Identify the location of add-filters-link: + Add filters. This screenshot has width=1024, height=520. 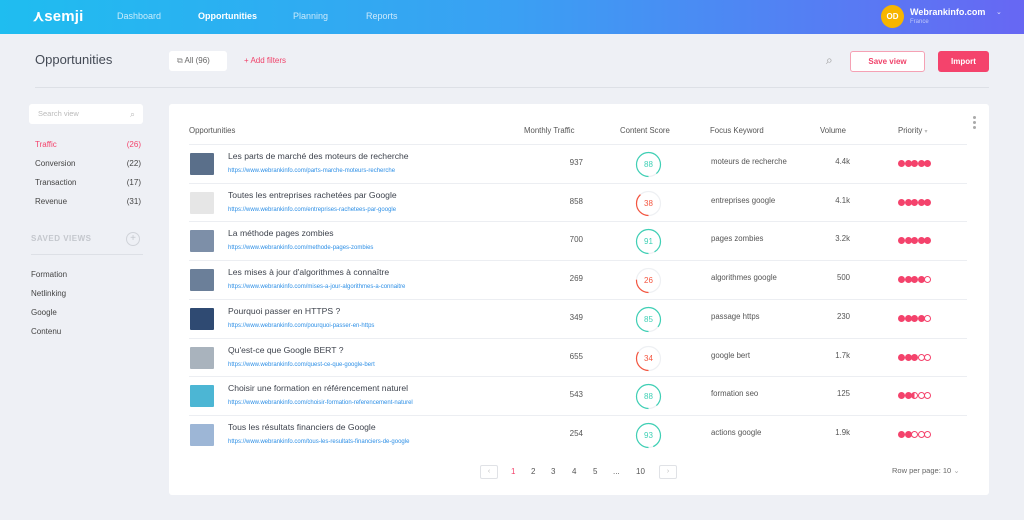
(265, 60).